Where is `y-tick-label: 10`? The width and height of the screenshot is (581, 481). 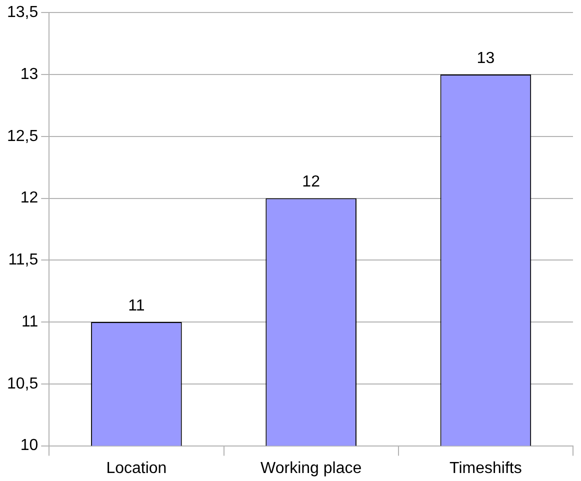
y-tick-label: 10 is located at coordinates (29, 445).